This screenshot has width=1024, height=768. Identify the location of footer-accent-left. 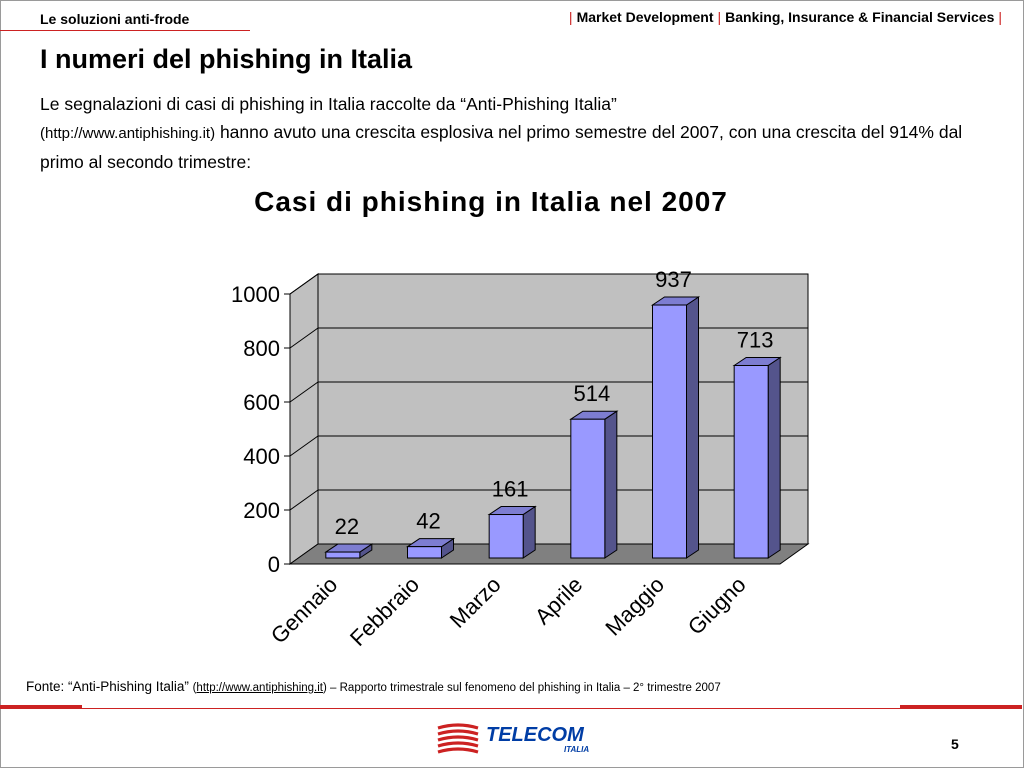
(41, 706).